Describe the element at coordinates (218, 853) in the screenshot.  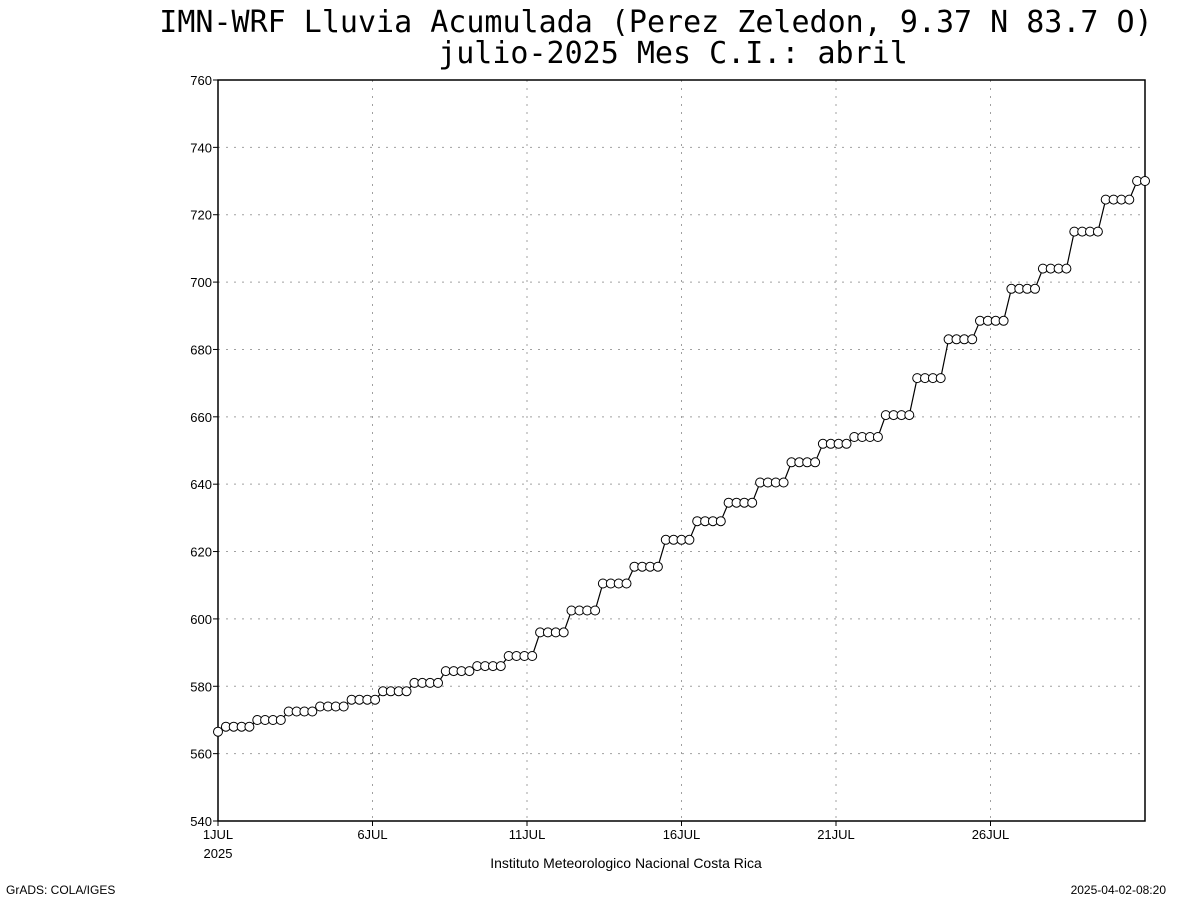
I see `x-axis-year: 2025` at that location.